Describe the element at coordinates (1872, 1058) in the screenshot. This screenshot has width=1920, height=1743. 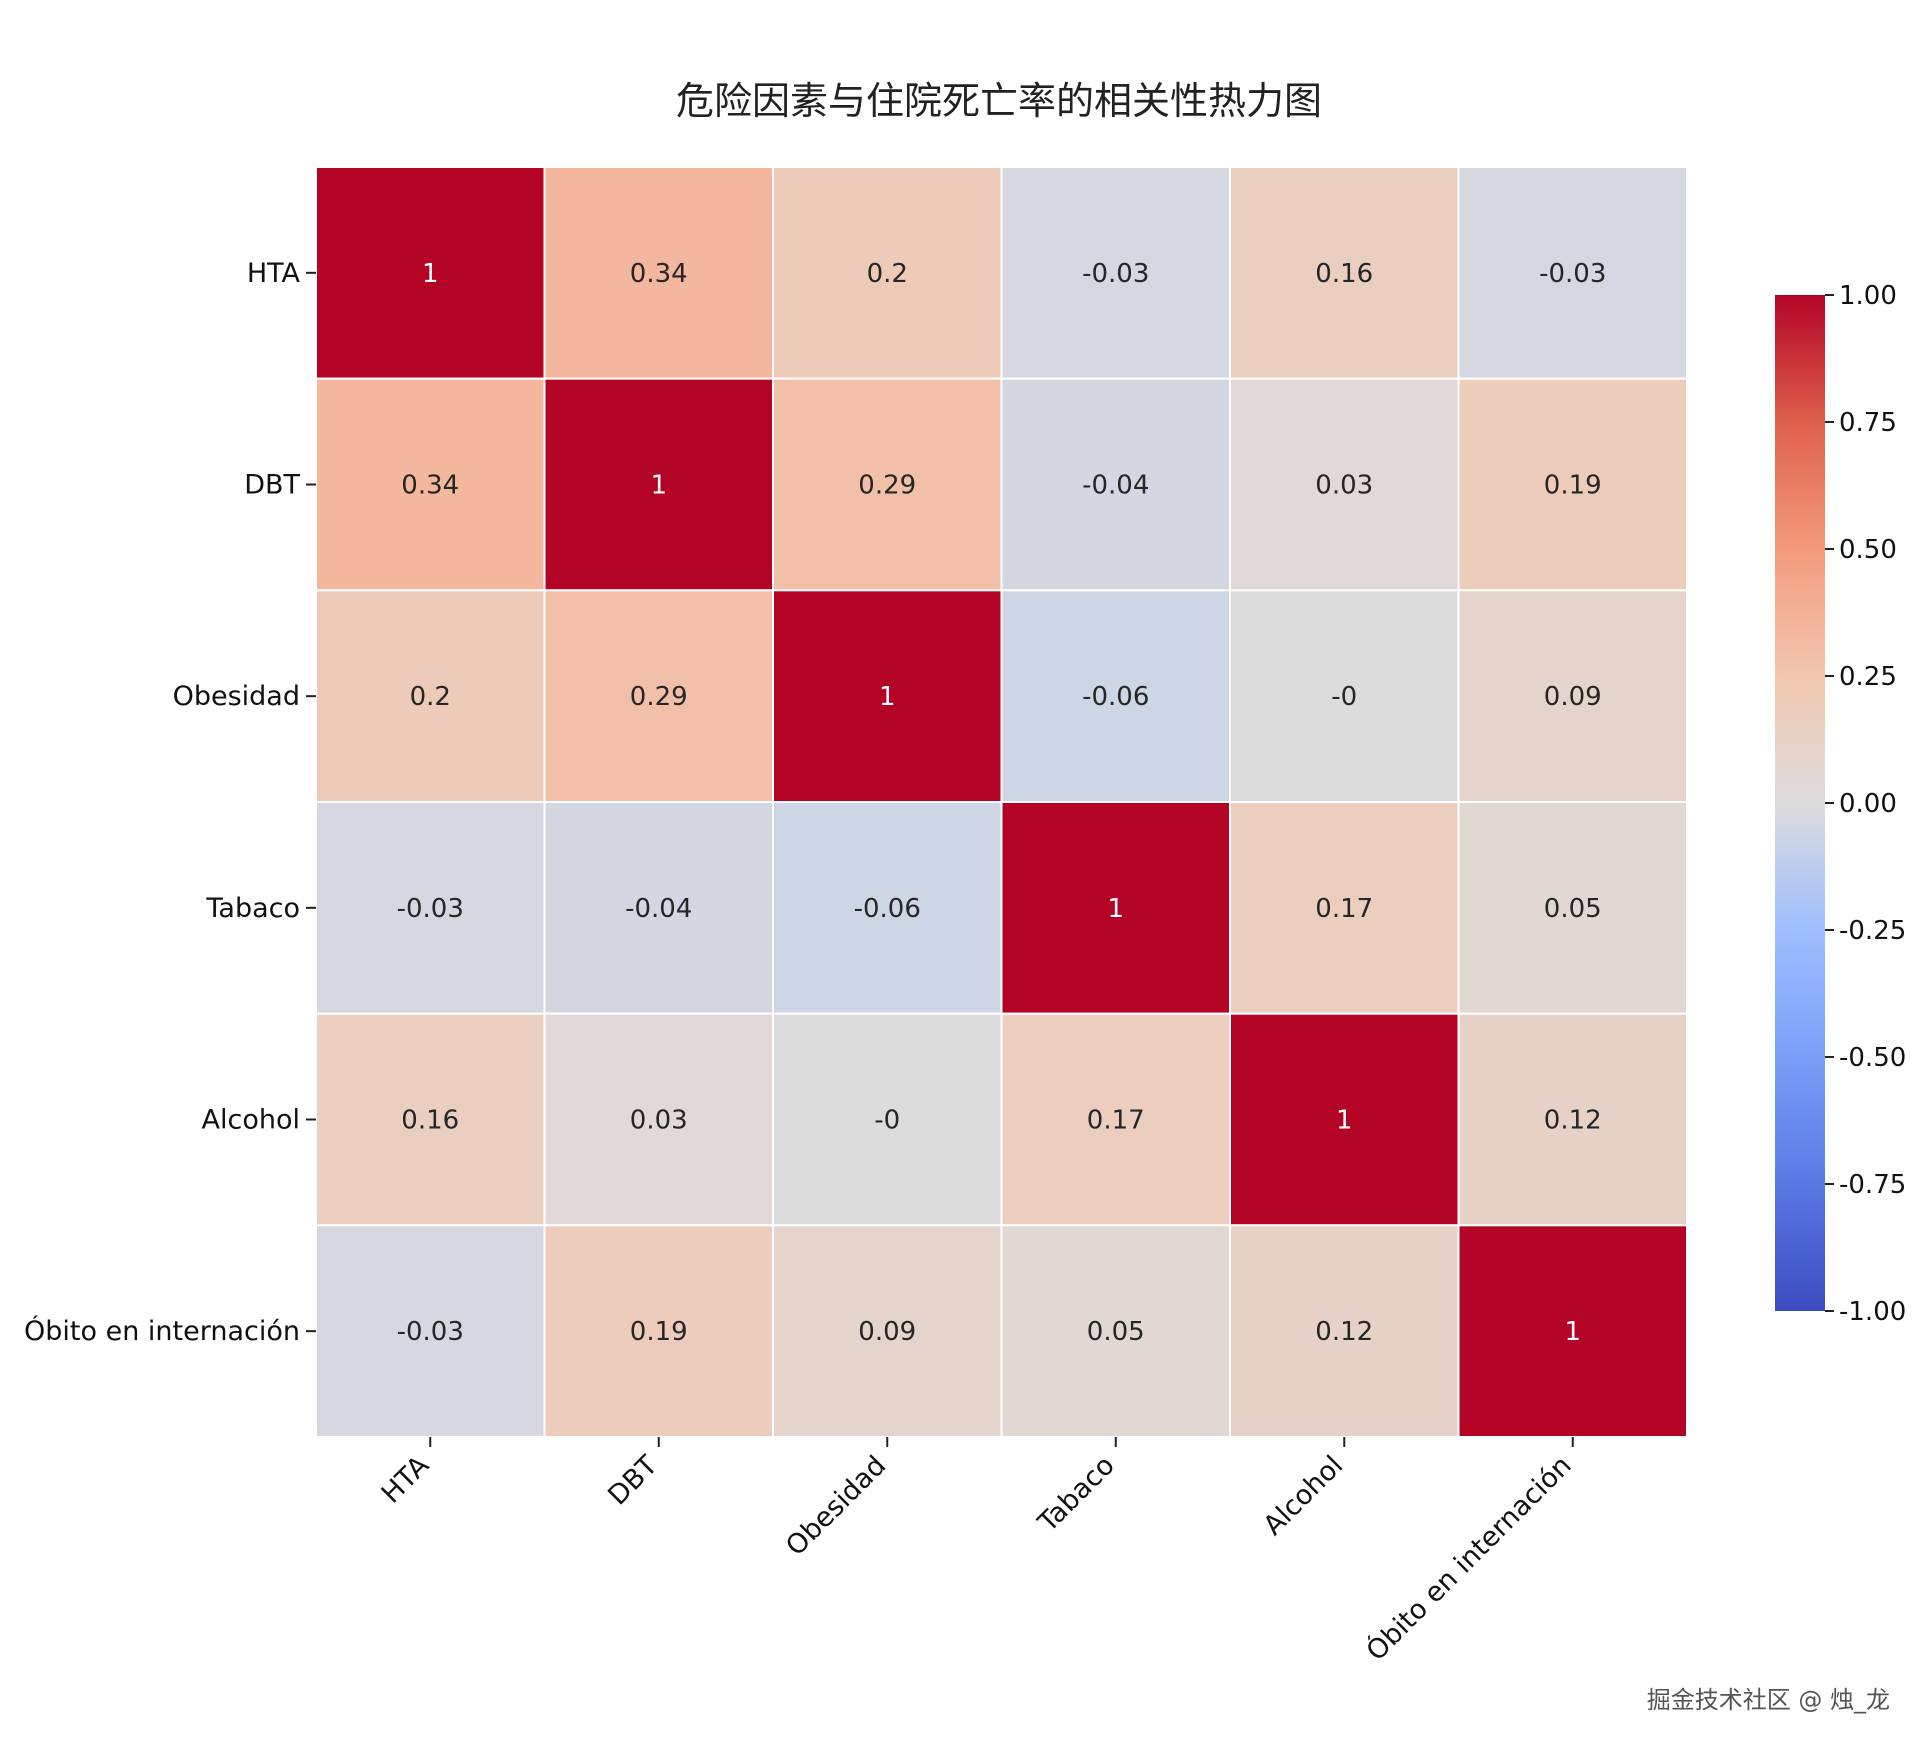
I see `colorbar-tick-label: -0.50` at that location.